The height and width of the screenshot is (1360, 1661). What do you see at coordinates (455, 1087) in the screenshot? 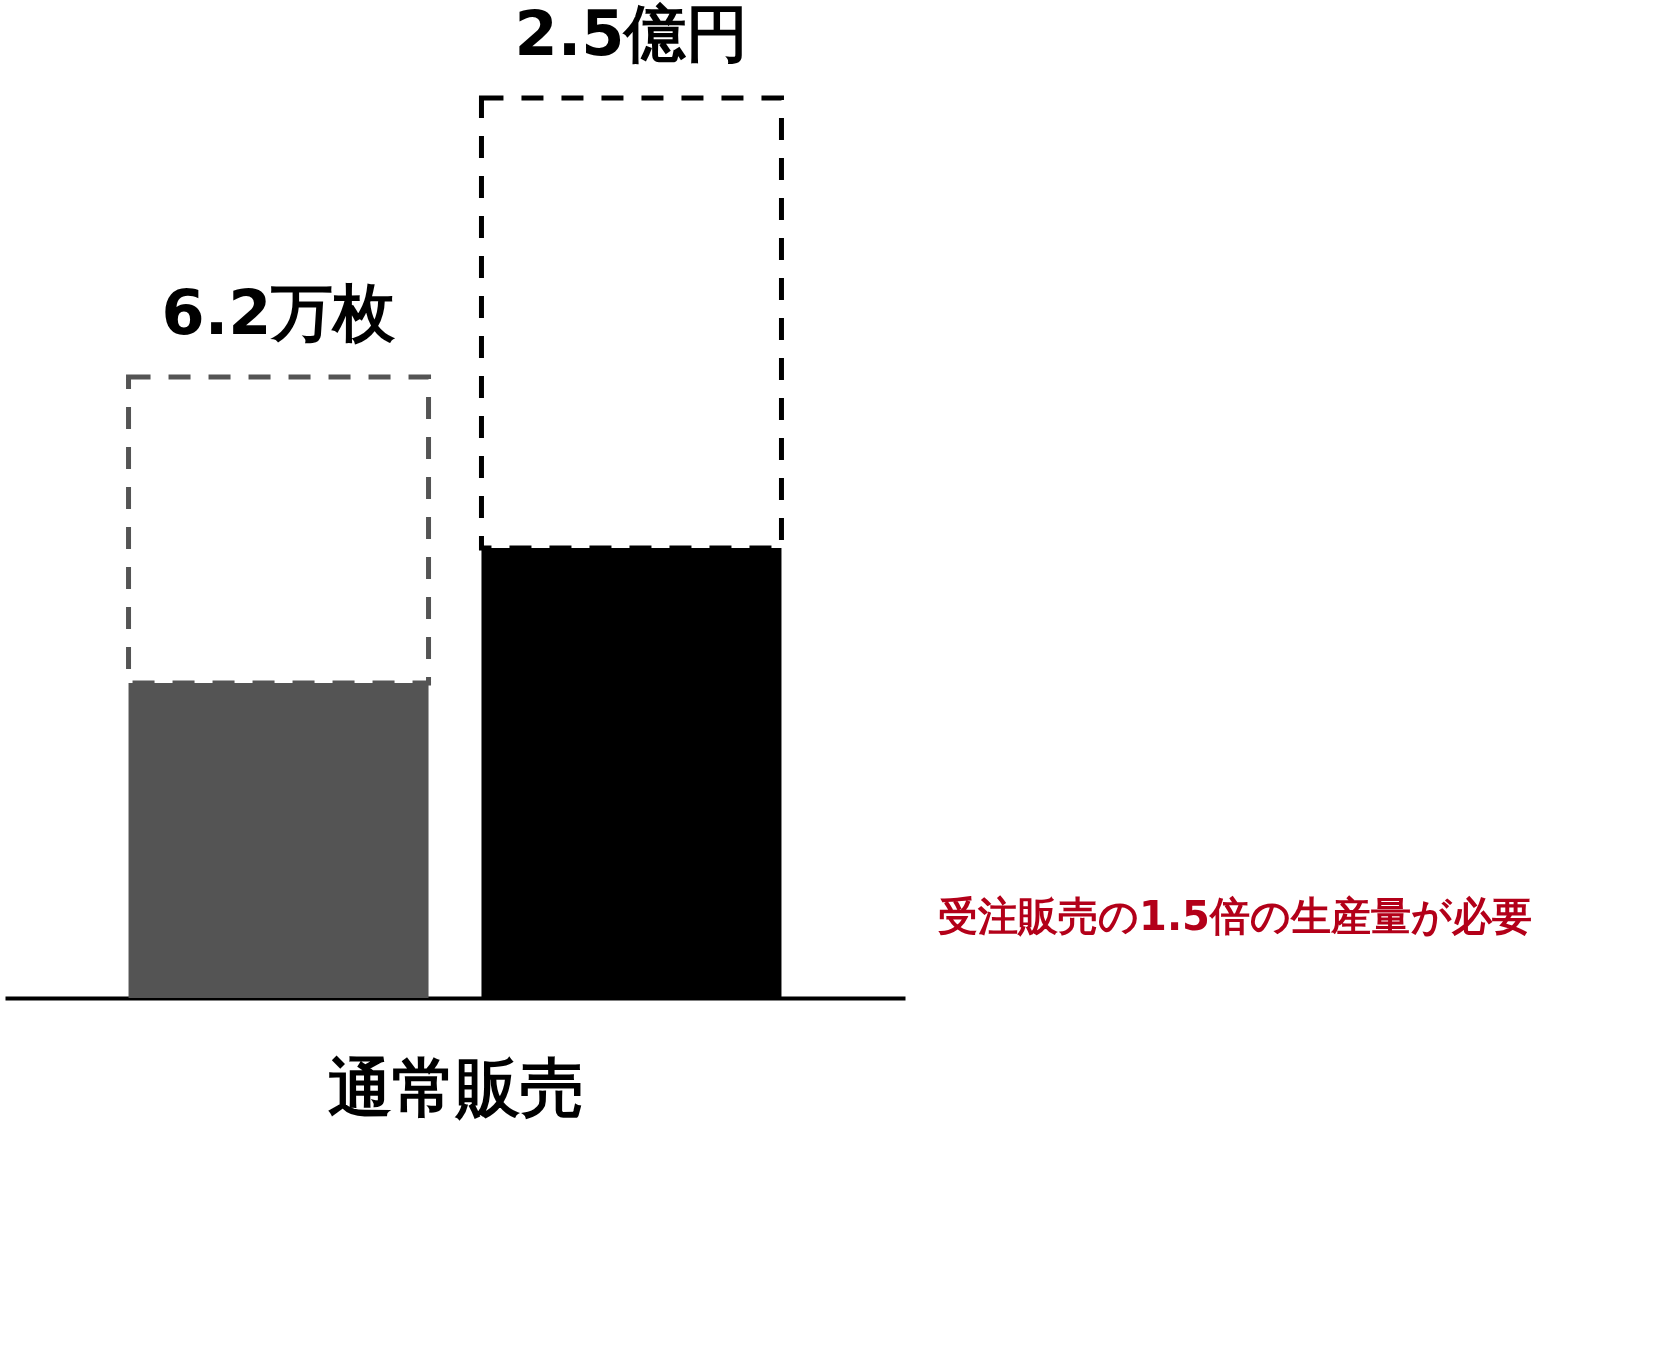
I see `x-axis-title: 通常販売` at bounding box center [455, 1087].